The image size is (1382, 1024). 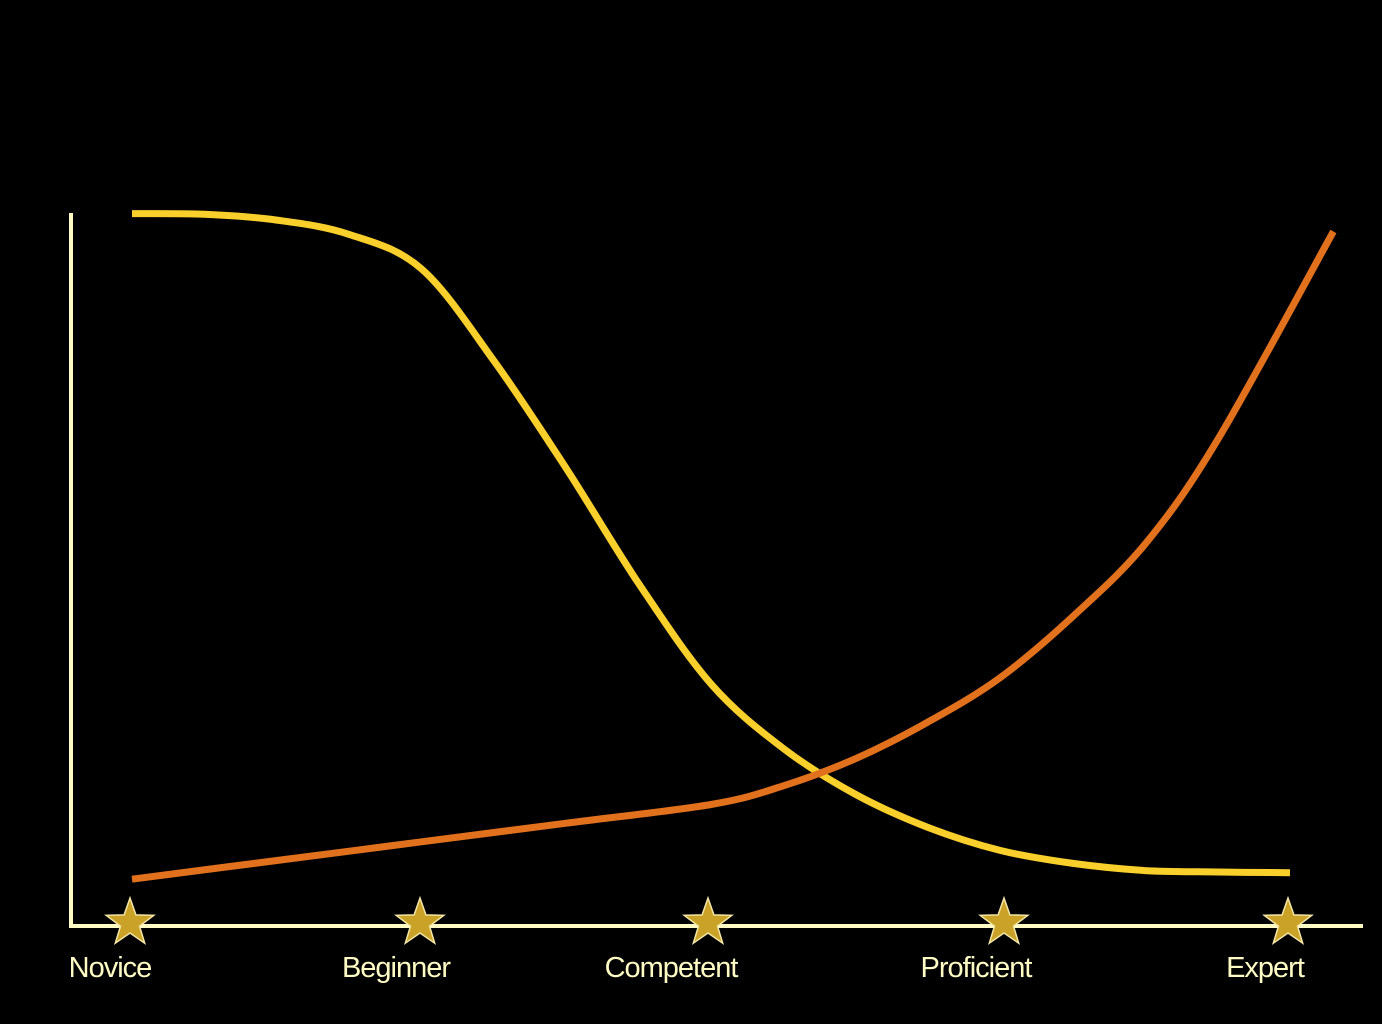 I want to click on x-tick-label: Proficient, so click(x=977, y=968).